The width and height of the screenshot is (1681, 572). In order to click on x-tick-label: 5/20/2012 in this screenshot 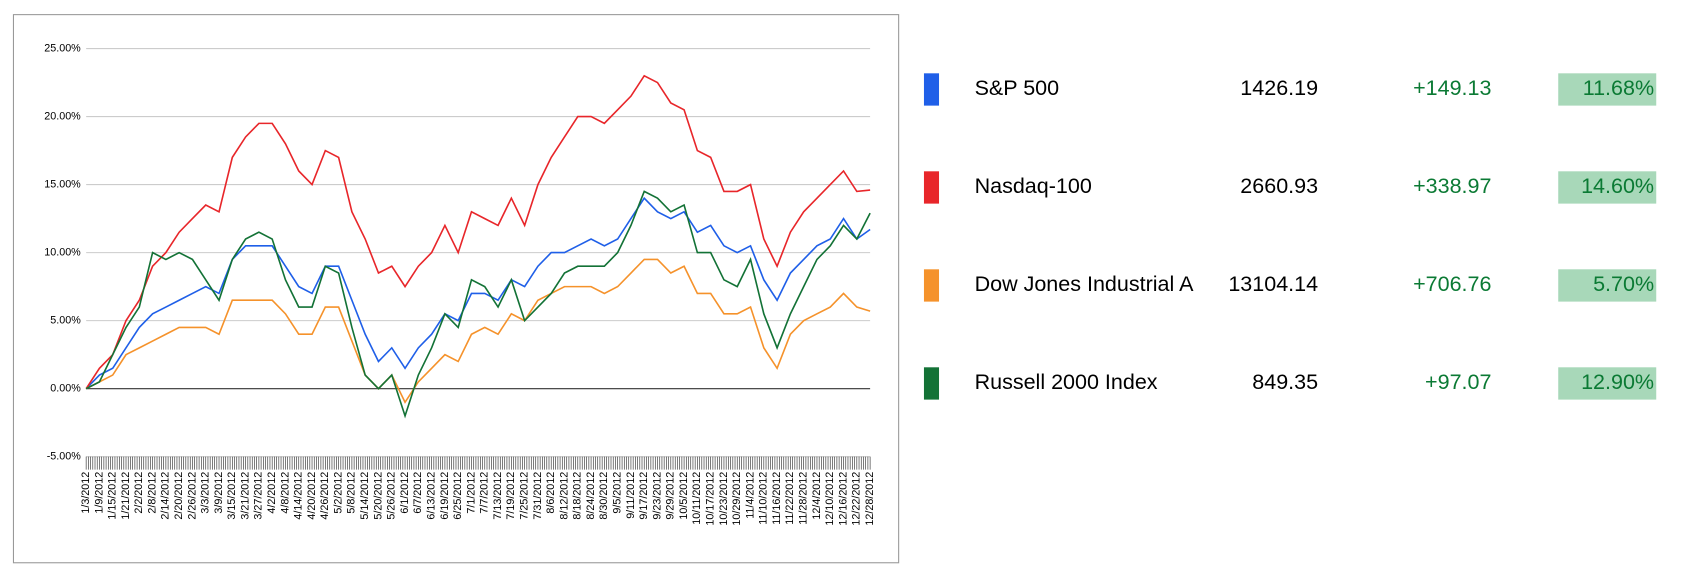, I will do `click(378, 496)`.